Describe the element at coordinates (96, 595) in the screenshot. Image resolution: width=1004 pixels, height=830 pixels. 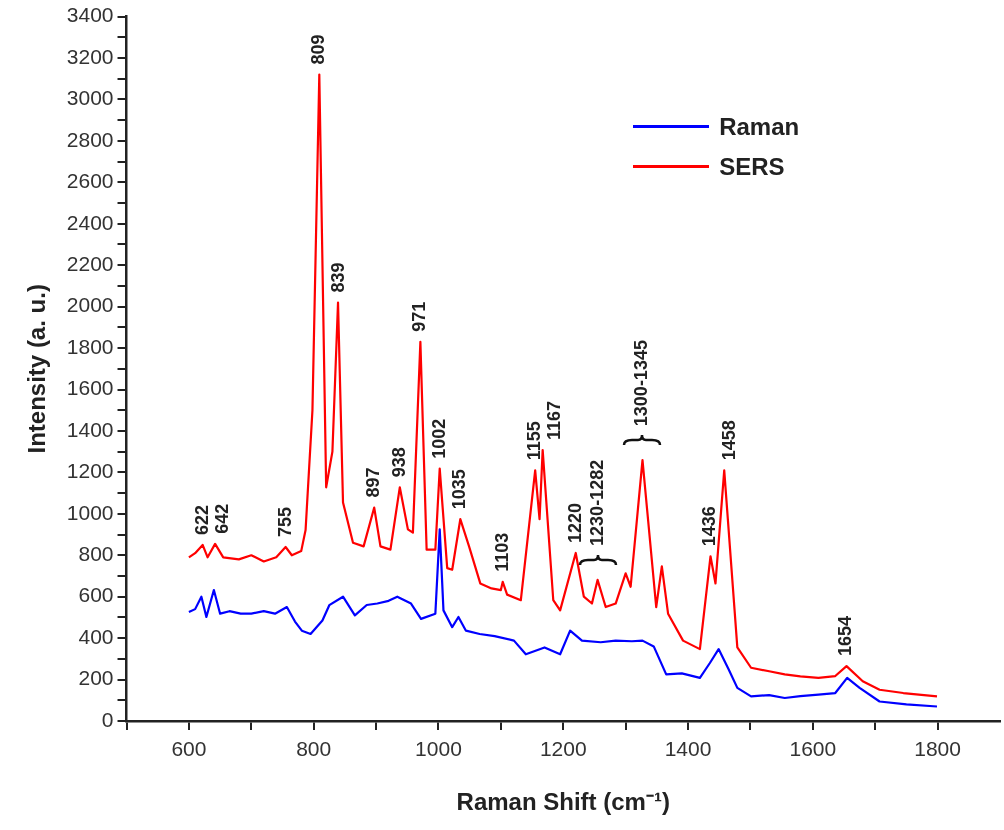
I see `y-tick-label: 600` at that location.